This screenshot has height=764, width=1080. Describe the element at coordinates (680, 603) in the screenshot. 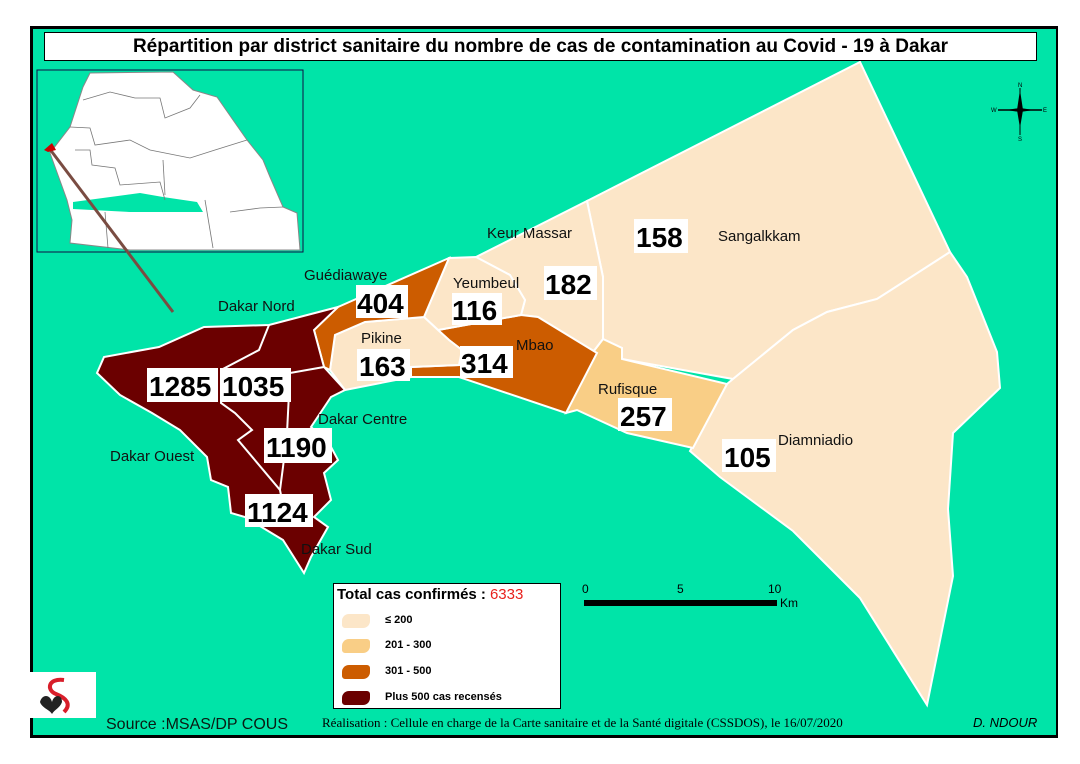

I see `scale-bar-line` at that location.